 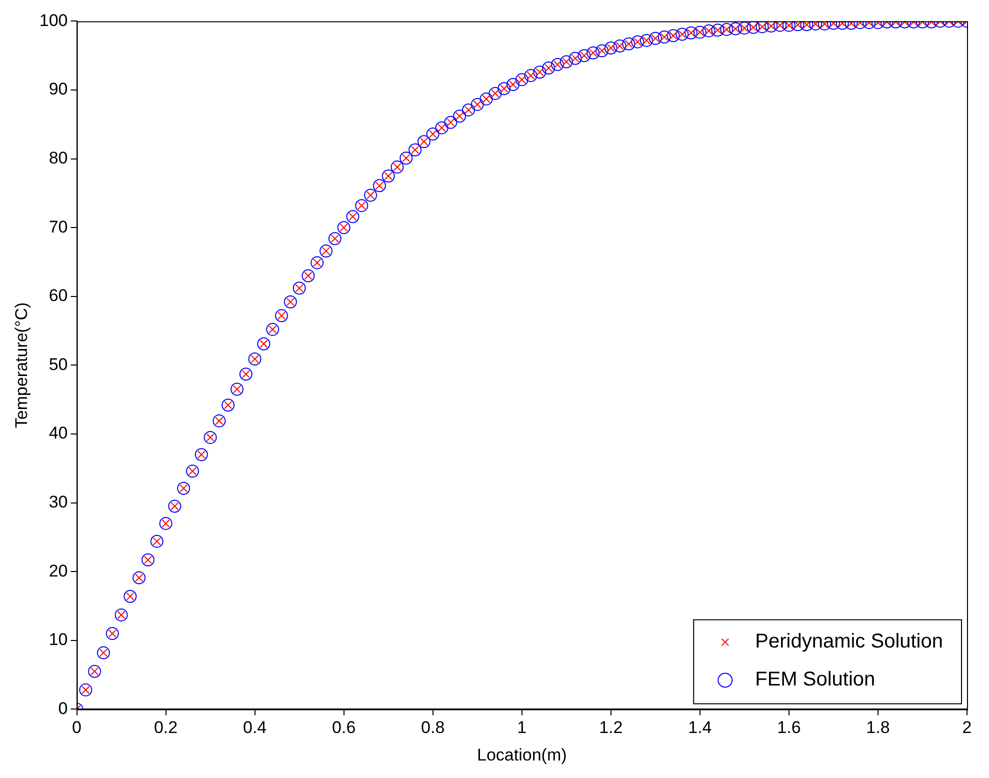 I want to click on y-tick-label: 90, so click(x=58, y=89).